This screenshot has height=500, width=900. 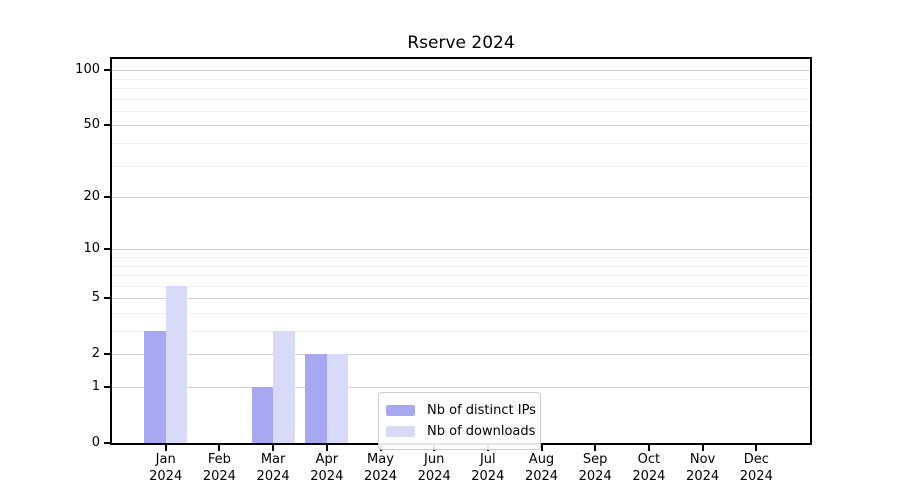 What do you see at coordinates (481, 410) in the screenshot?
I see `legend-label-distinct-ips: Nb of distinct IPs` at bounding box center [481, 410].